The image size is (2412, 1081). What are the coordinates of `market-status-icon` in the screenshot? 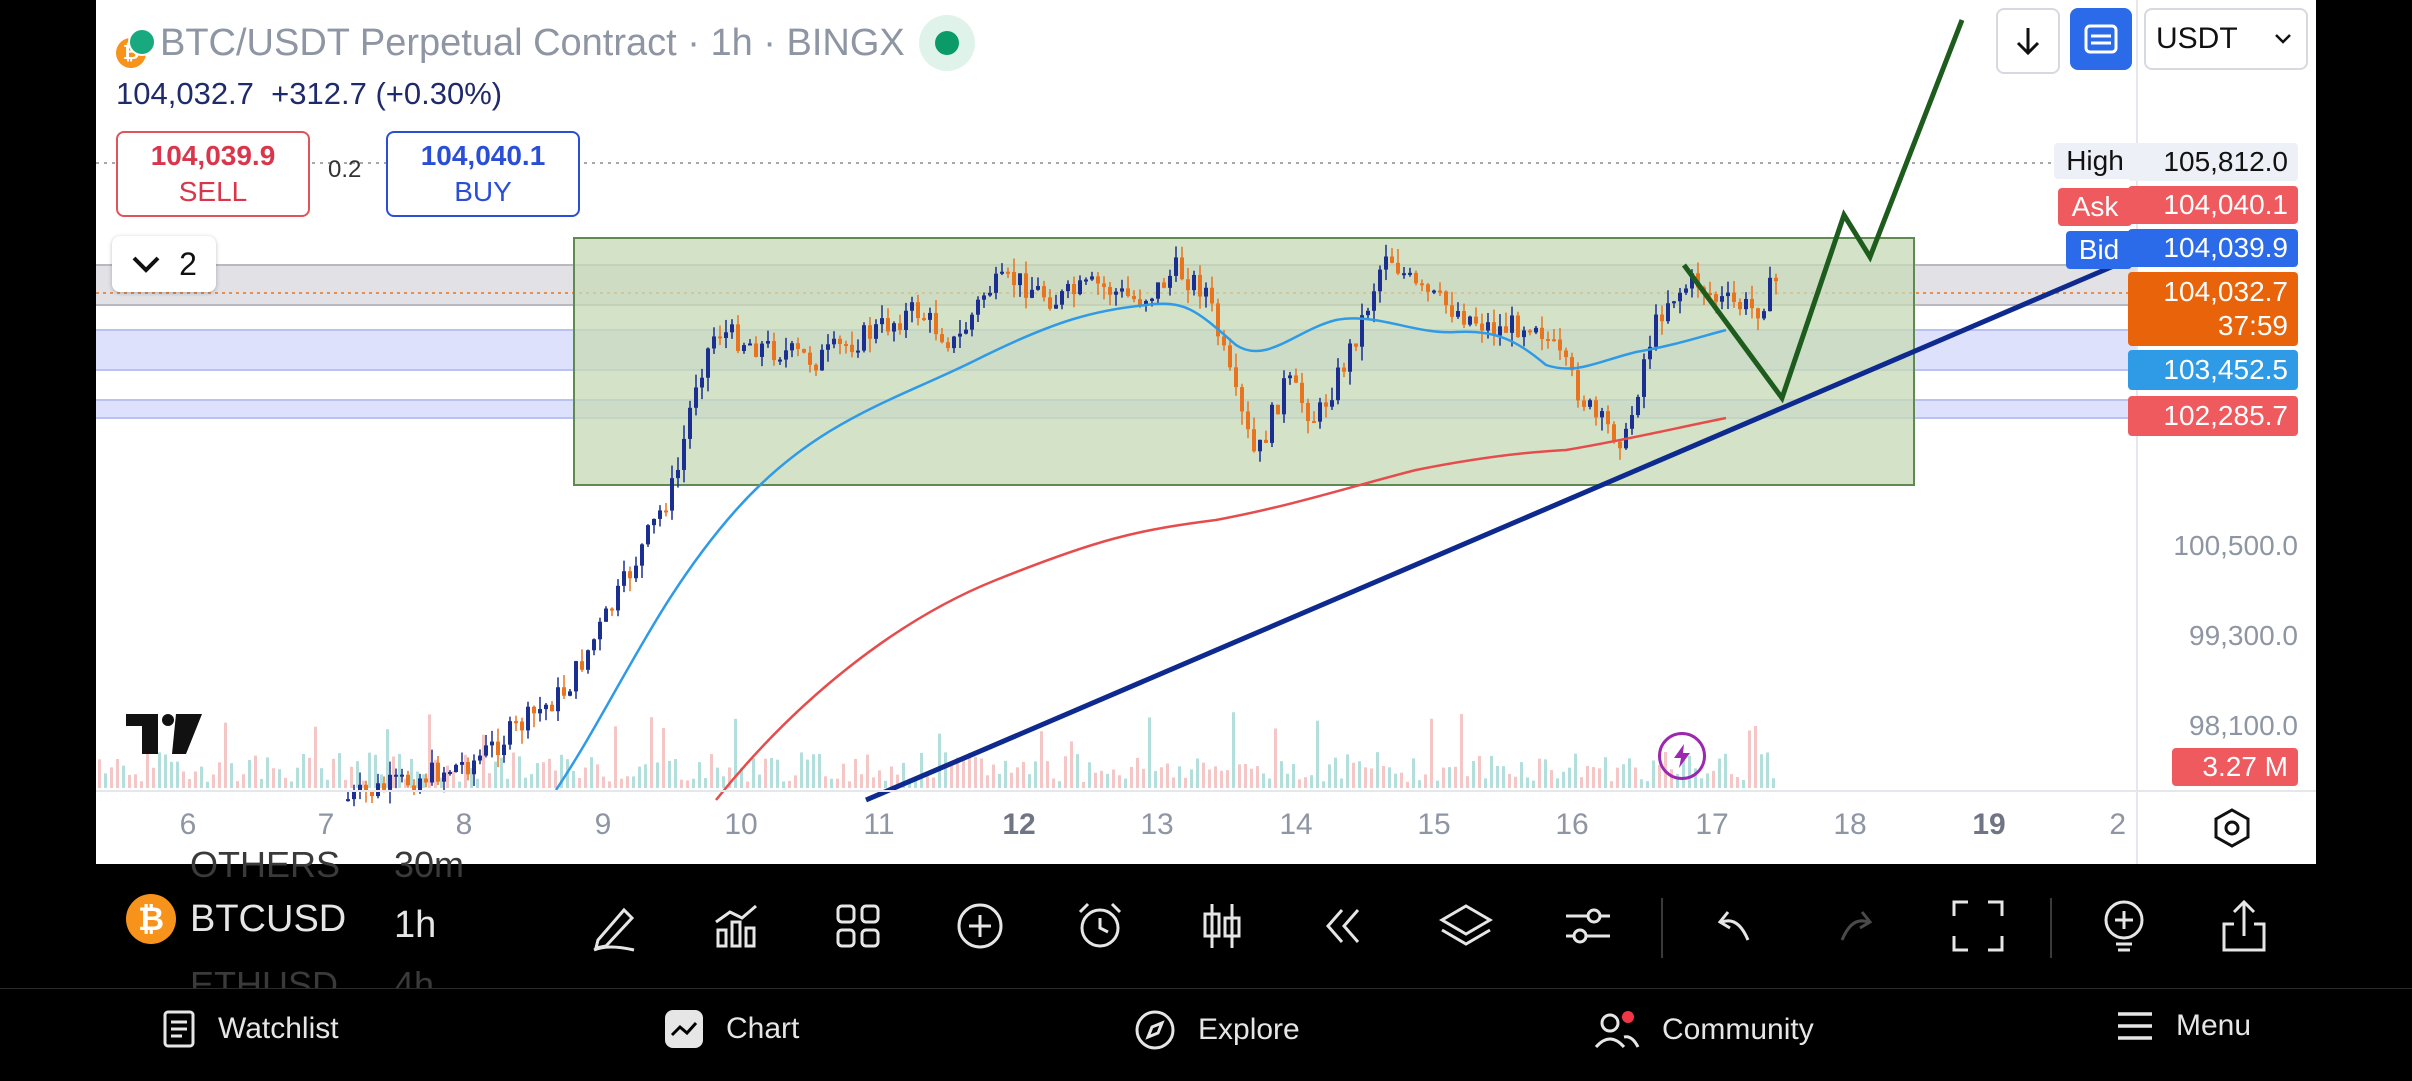 It's located at (946, 43).